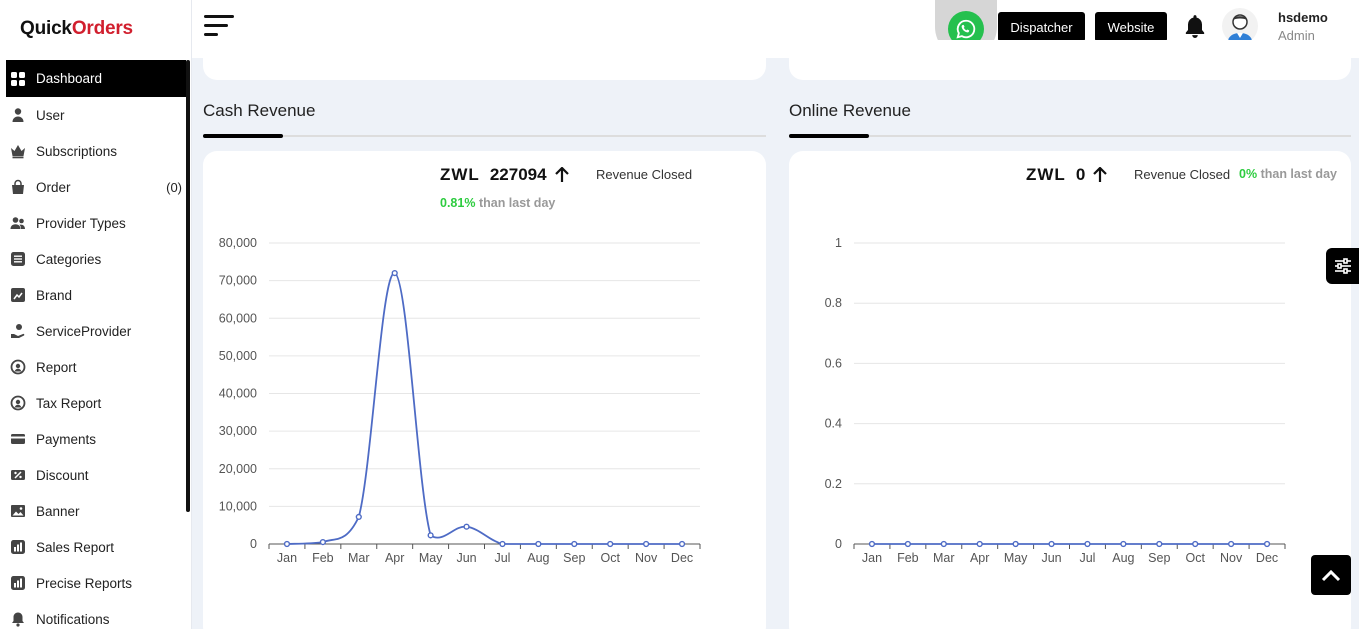 This screenshot has width=1359, height=629. I want to click on x-tick-label: Aug, so click(1123, 558).